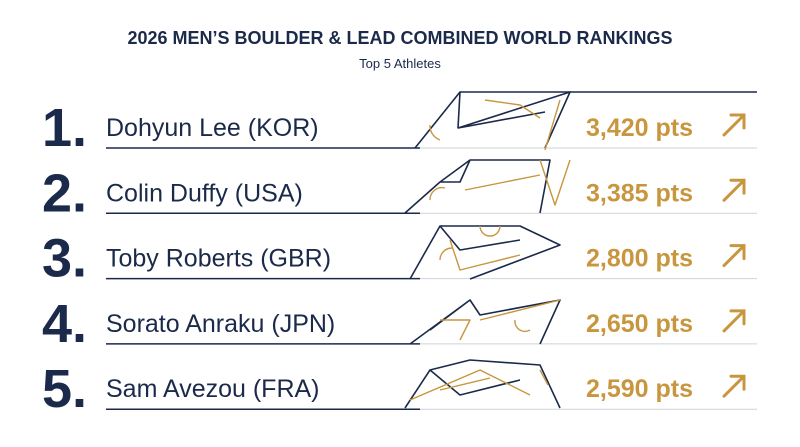 Image resolution: width=800 pixels, height=447 pixels. Describe the element at coordinates (64, 389) in the screenshot. I see `rank: 5.` at that location.